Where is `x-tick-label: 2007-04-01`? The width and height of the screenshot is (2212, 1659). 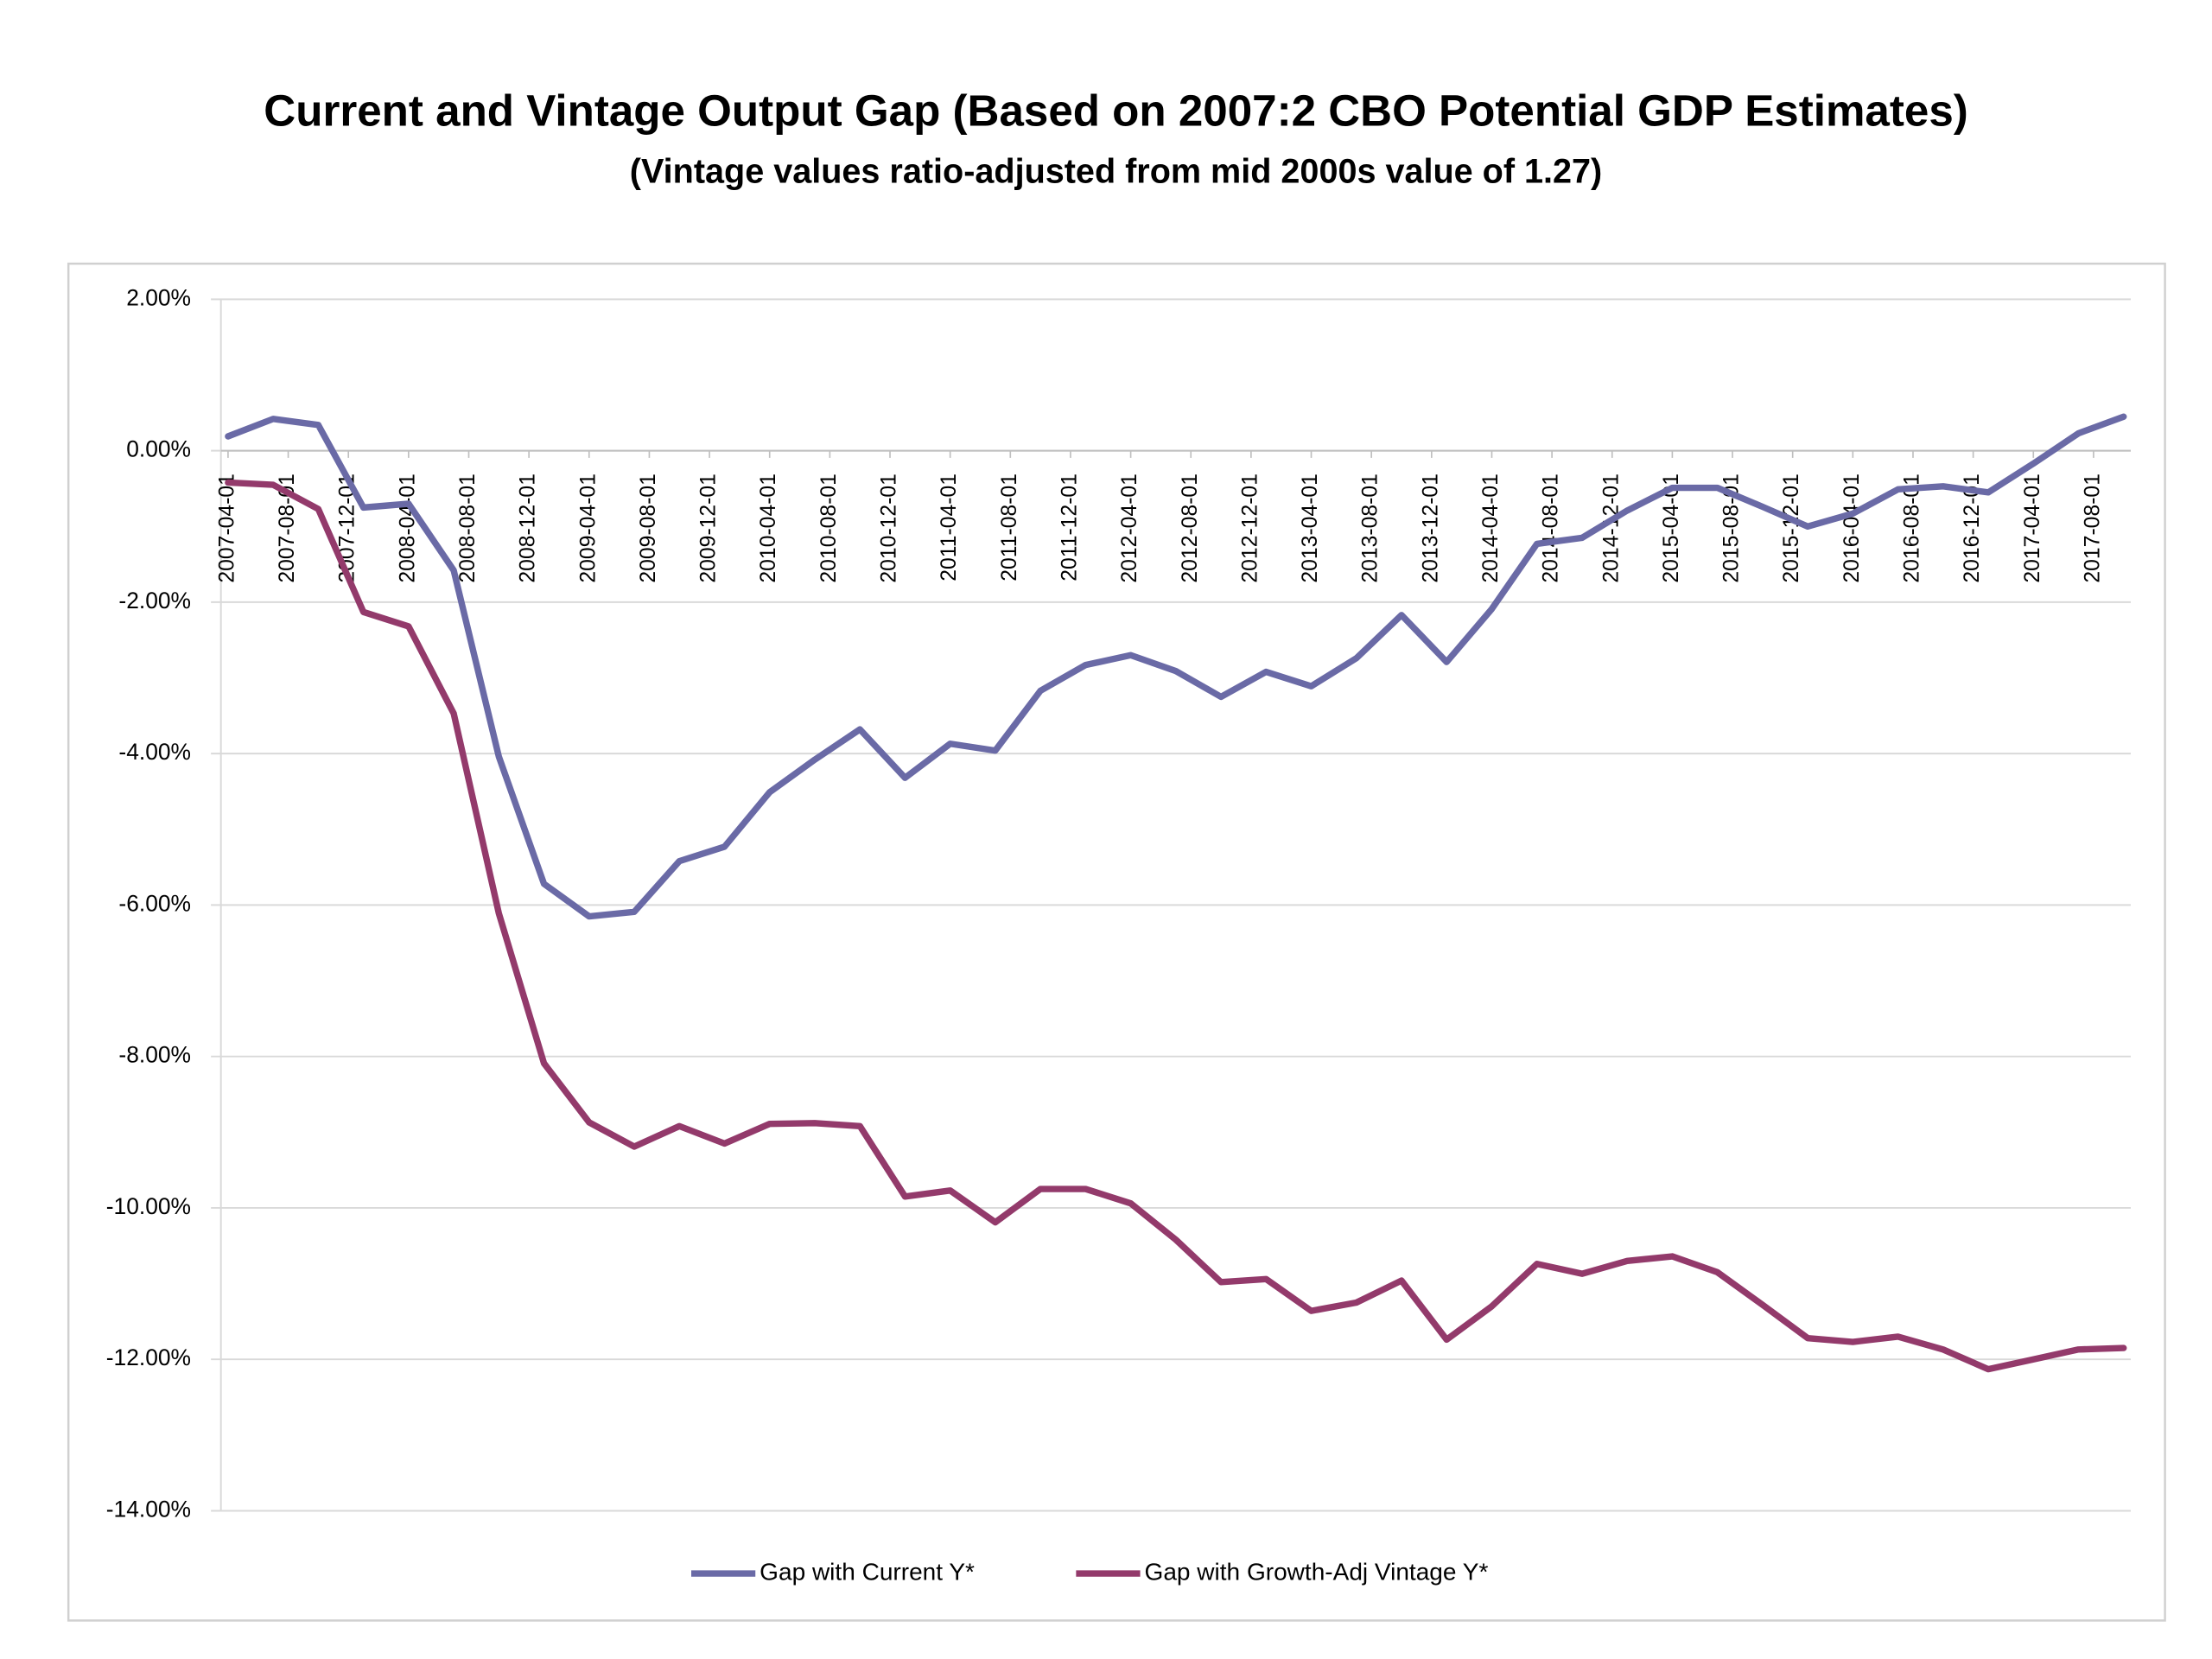 x-tick-label: 2007-04-01 is located at coordinates (226, 528).